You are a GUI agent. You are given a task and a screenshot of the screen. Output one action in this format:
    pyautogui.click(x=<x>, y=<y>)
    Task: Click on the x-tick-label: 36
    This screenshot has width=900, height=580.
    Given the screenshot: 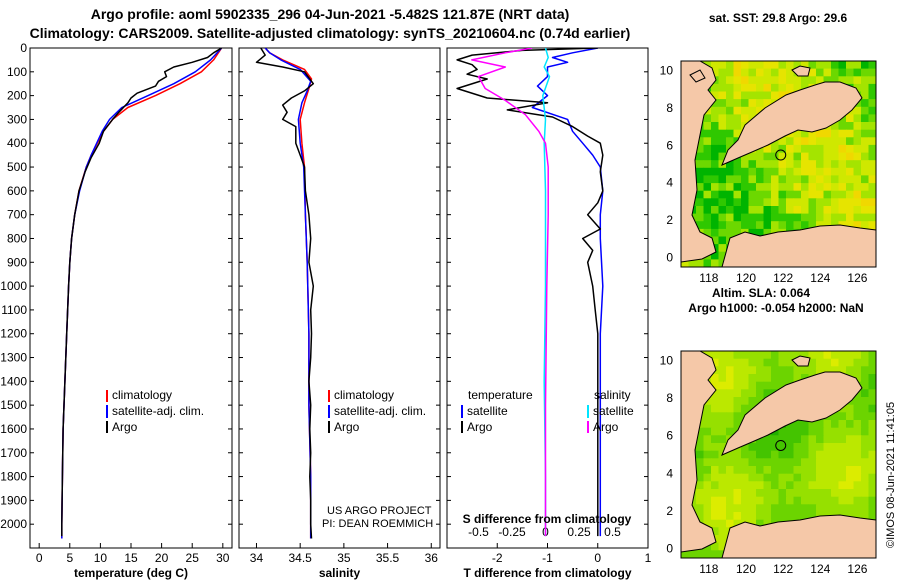 What is the action you would take?
    pyautogui.click(x=432, y=558)
    